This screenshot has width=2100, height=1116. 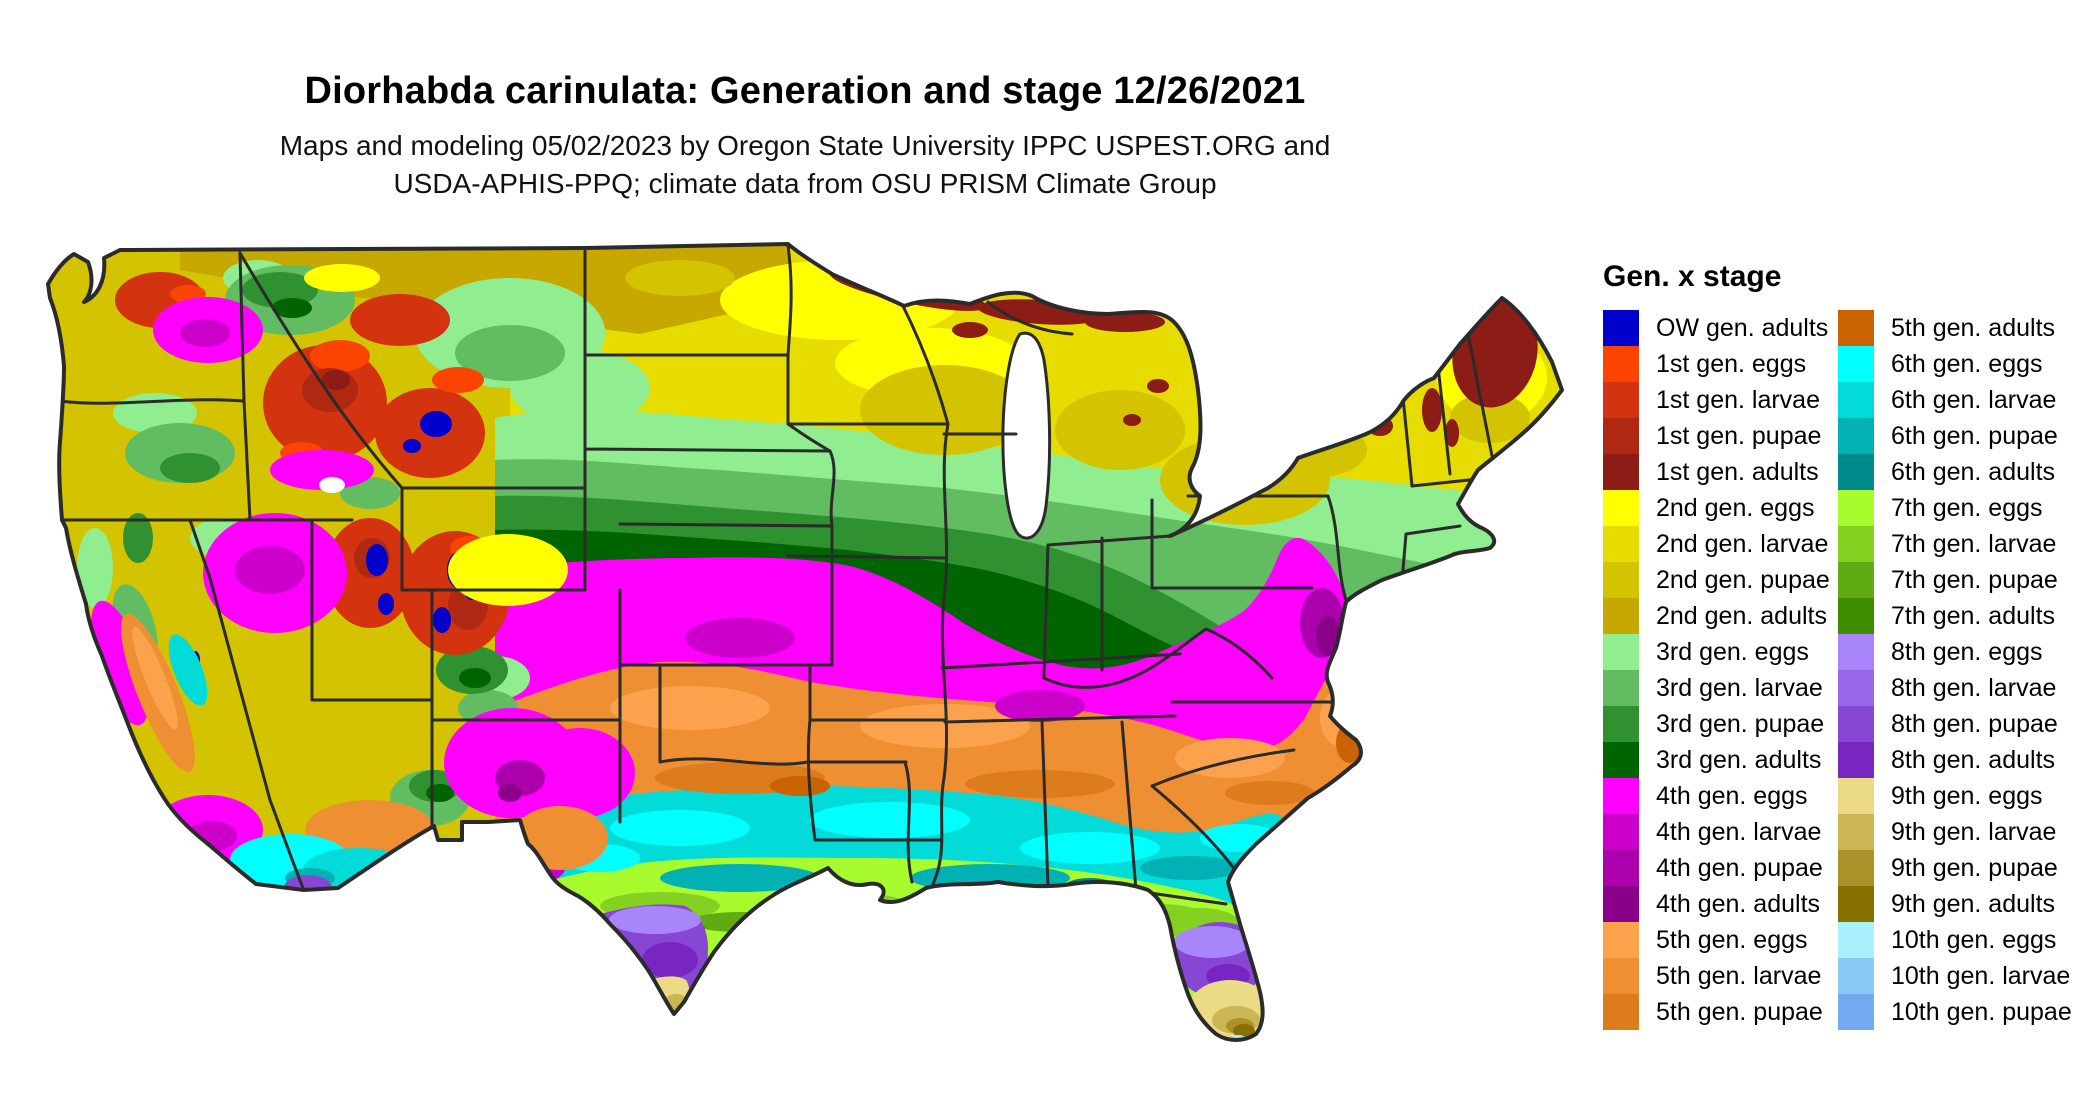 I want to click on legend-item: OW gen. adults, so click(x=1720, y=328).